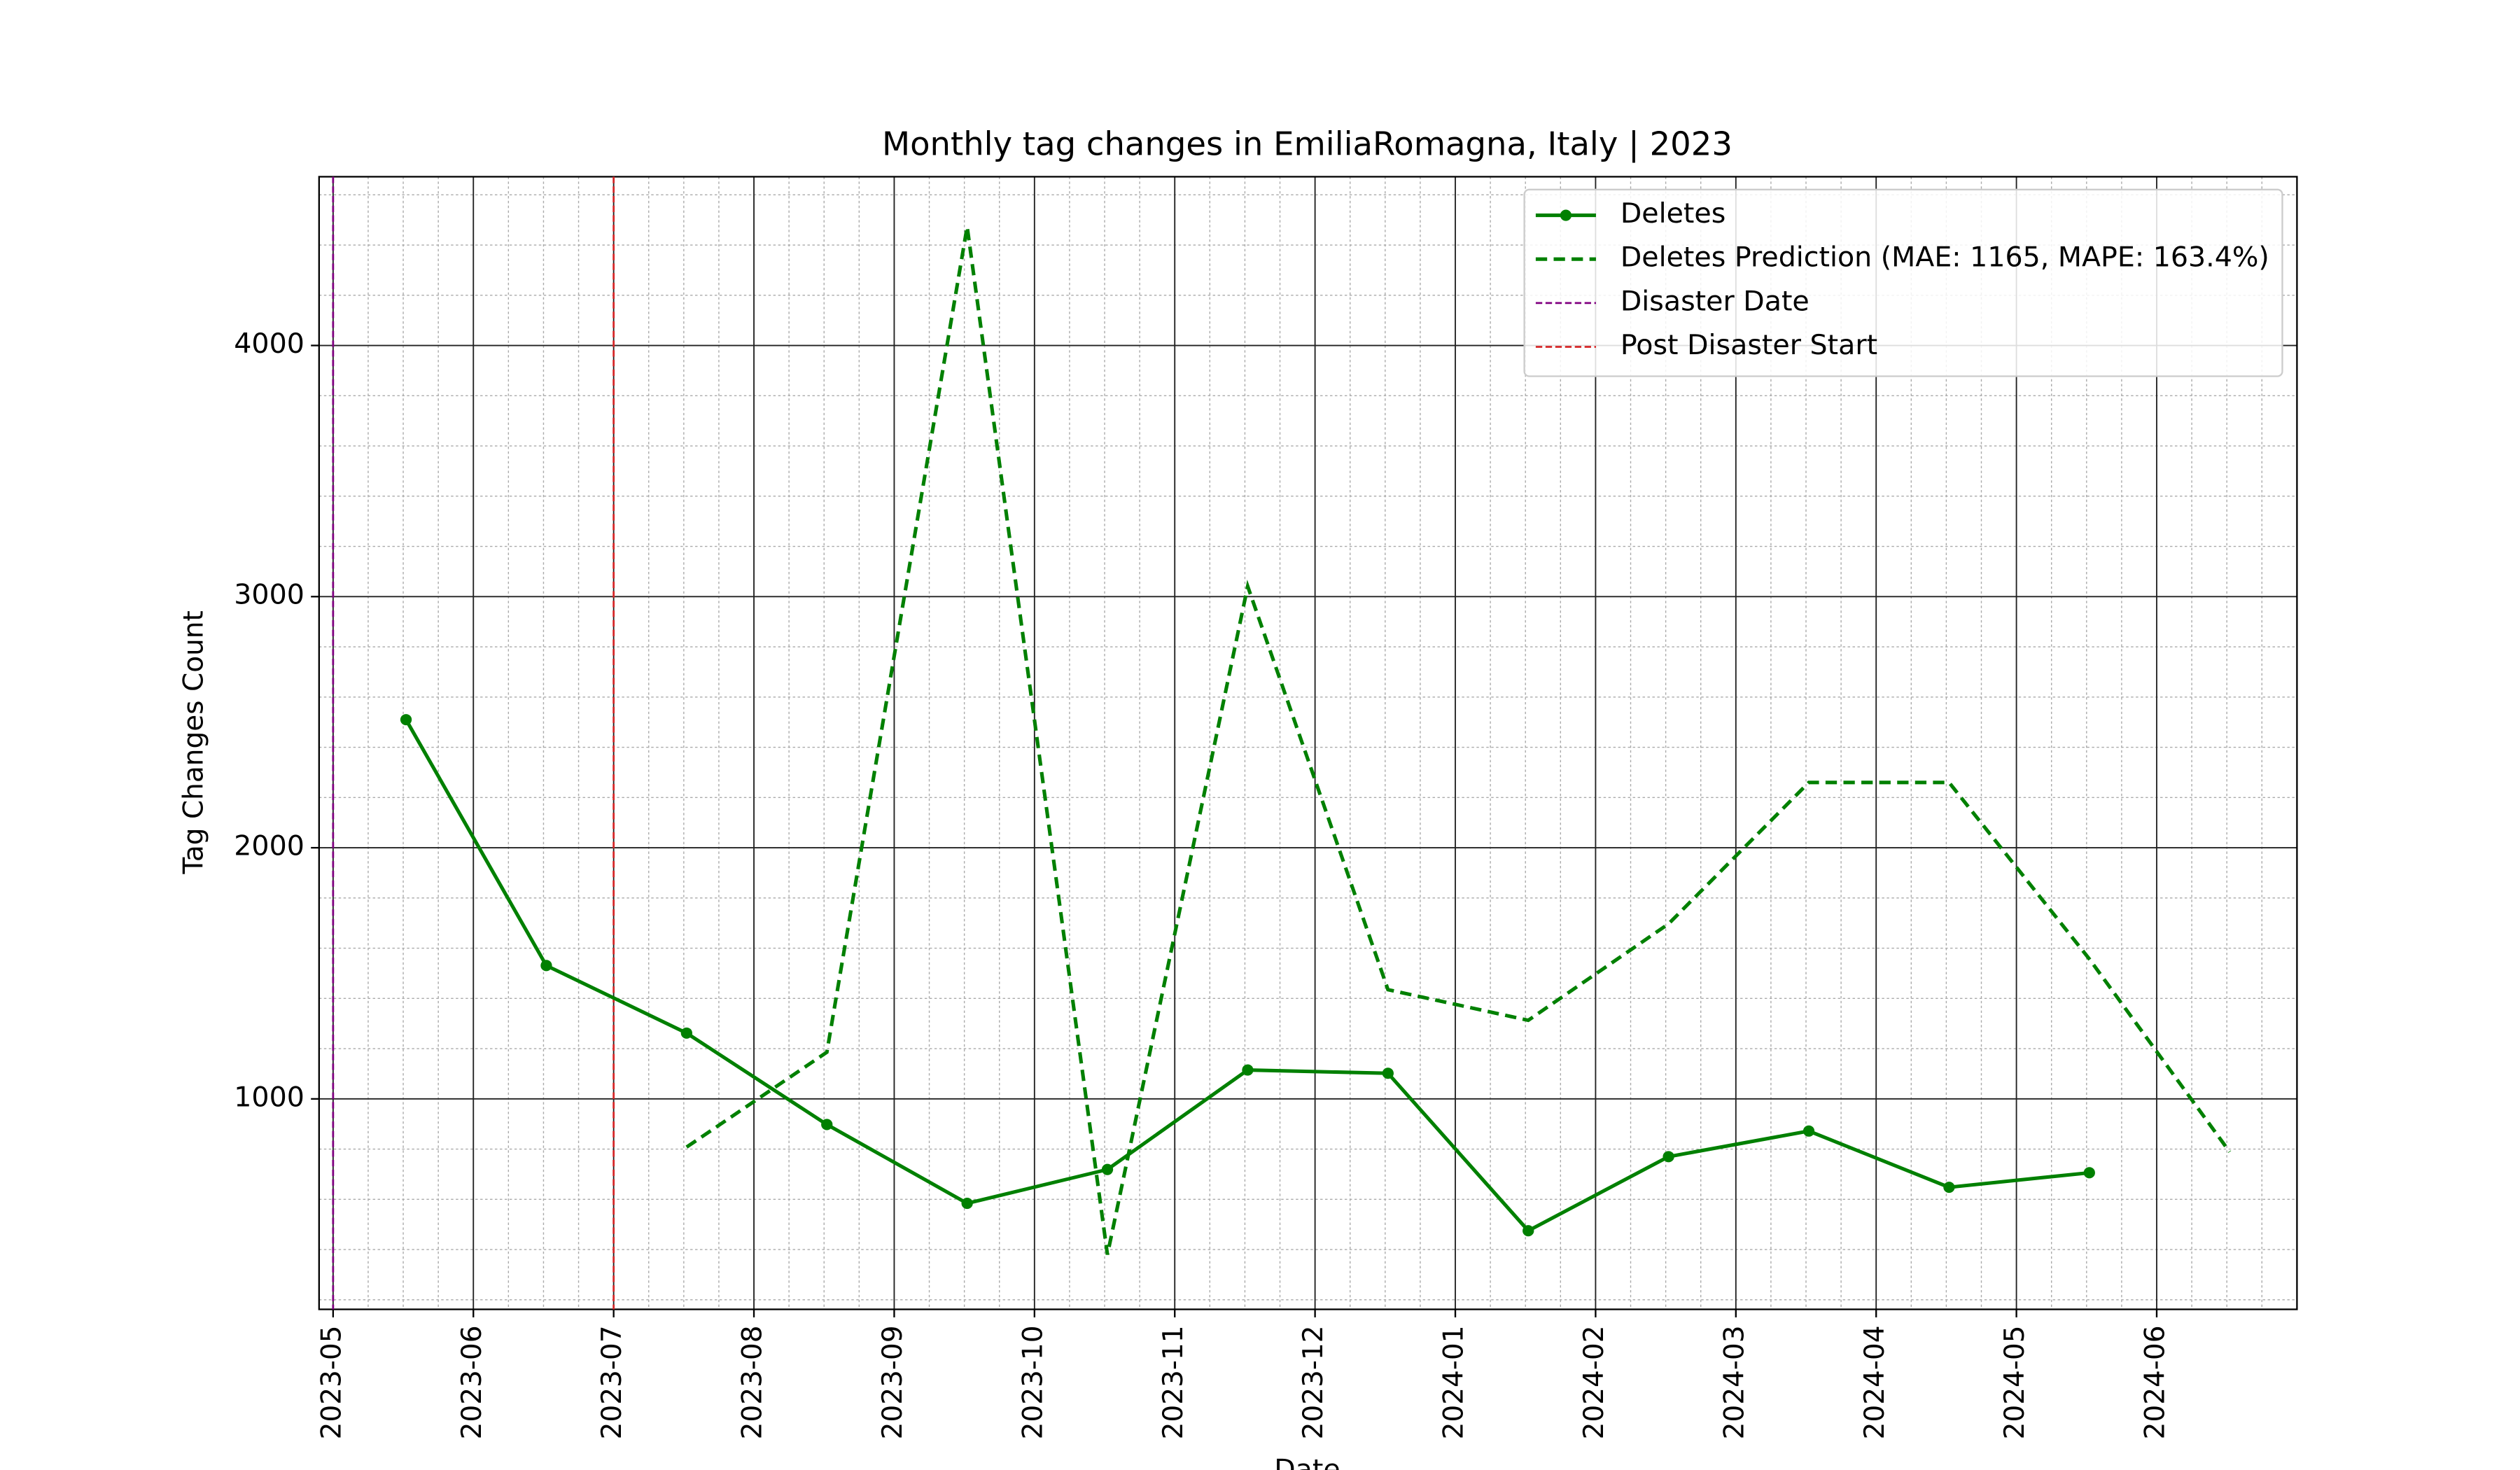  I want to click on x-tick-label: 2024-03, so click(1734, 1382).